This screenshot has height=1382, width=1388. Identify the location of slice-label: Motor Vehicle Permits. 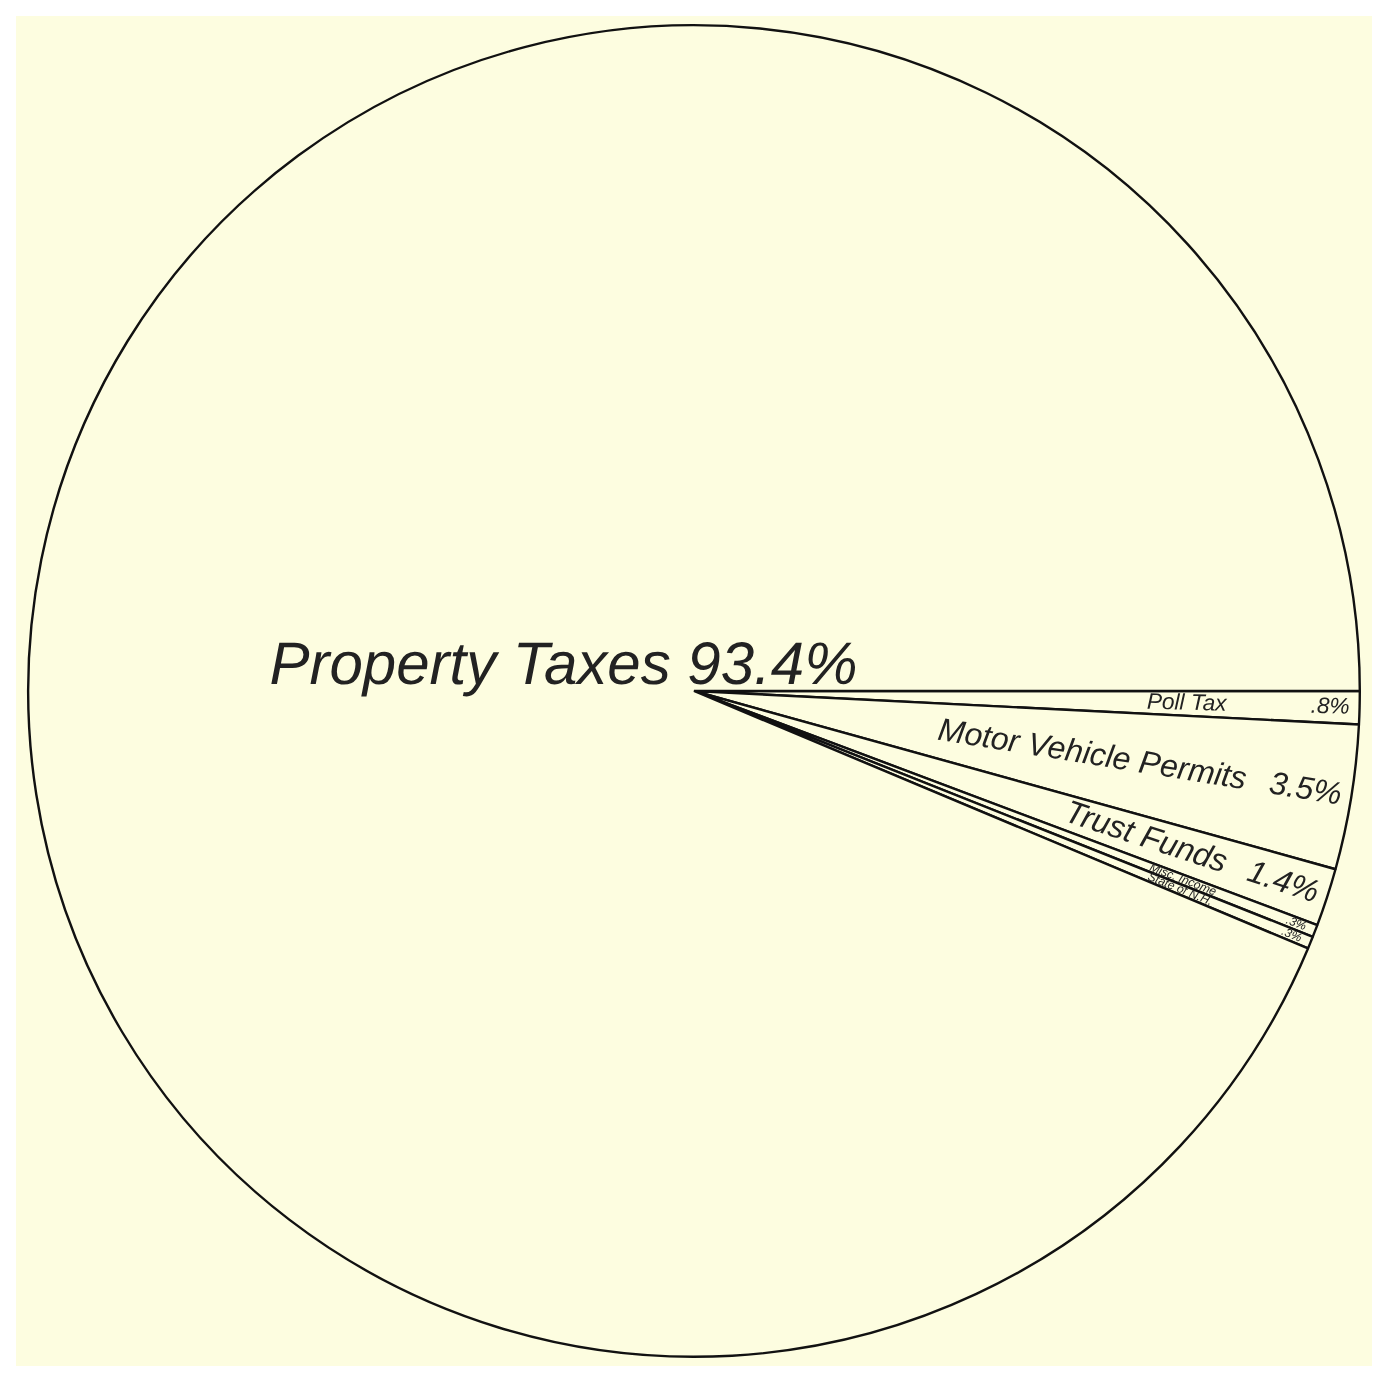
(1092, 755).